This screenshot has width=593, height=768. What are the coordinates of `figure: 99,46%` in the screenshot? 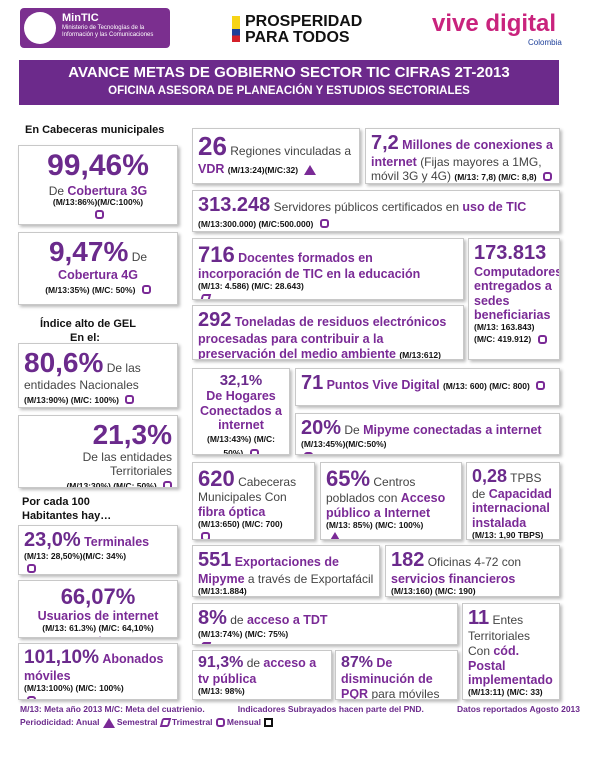 It's located at (98, 165).